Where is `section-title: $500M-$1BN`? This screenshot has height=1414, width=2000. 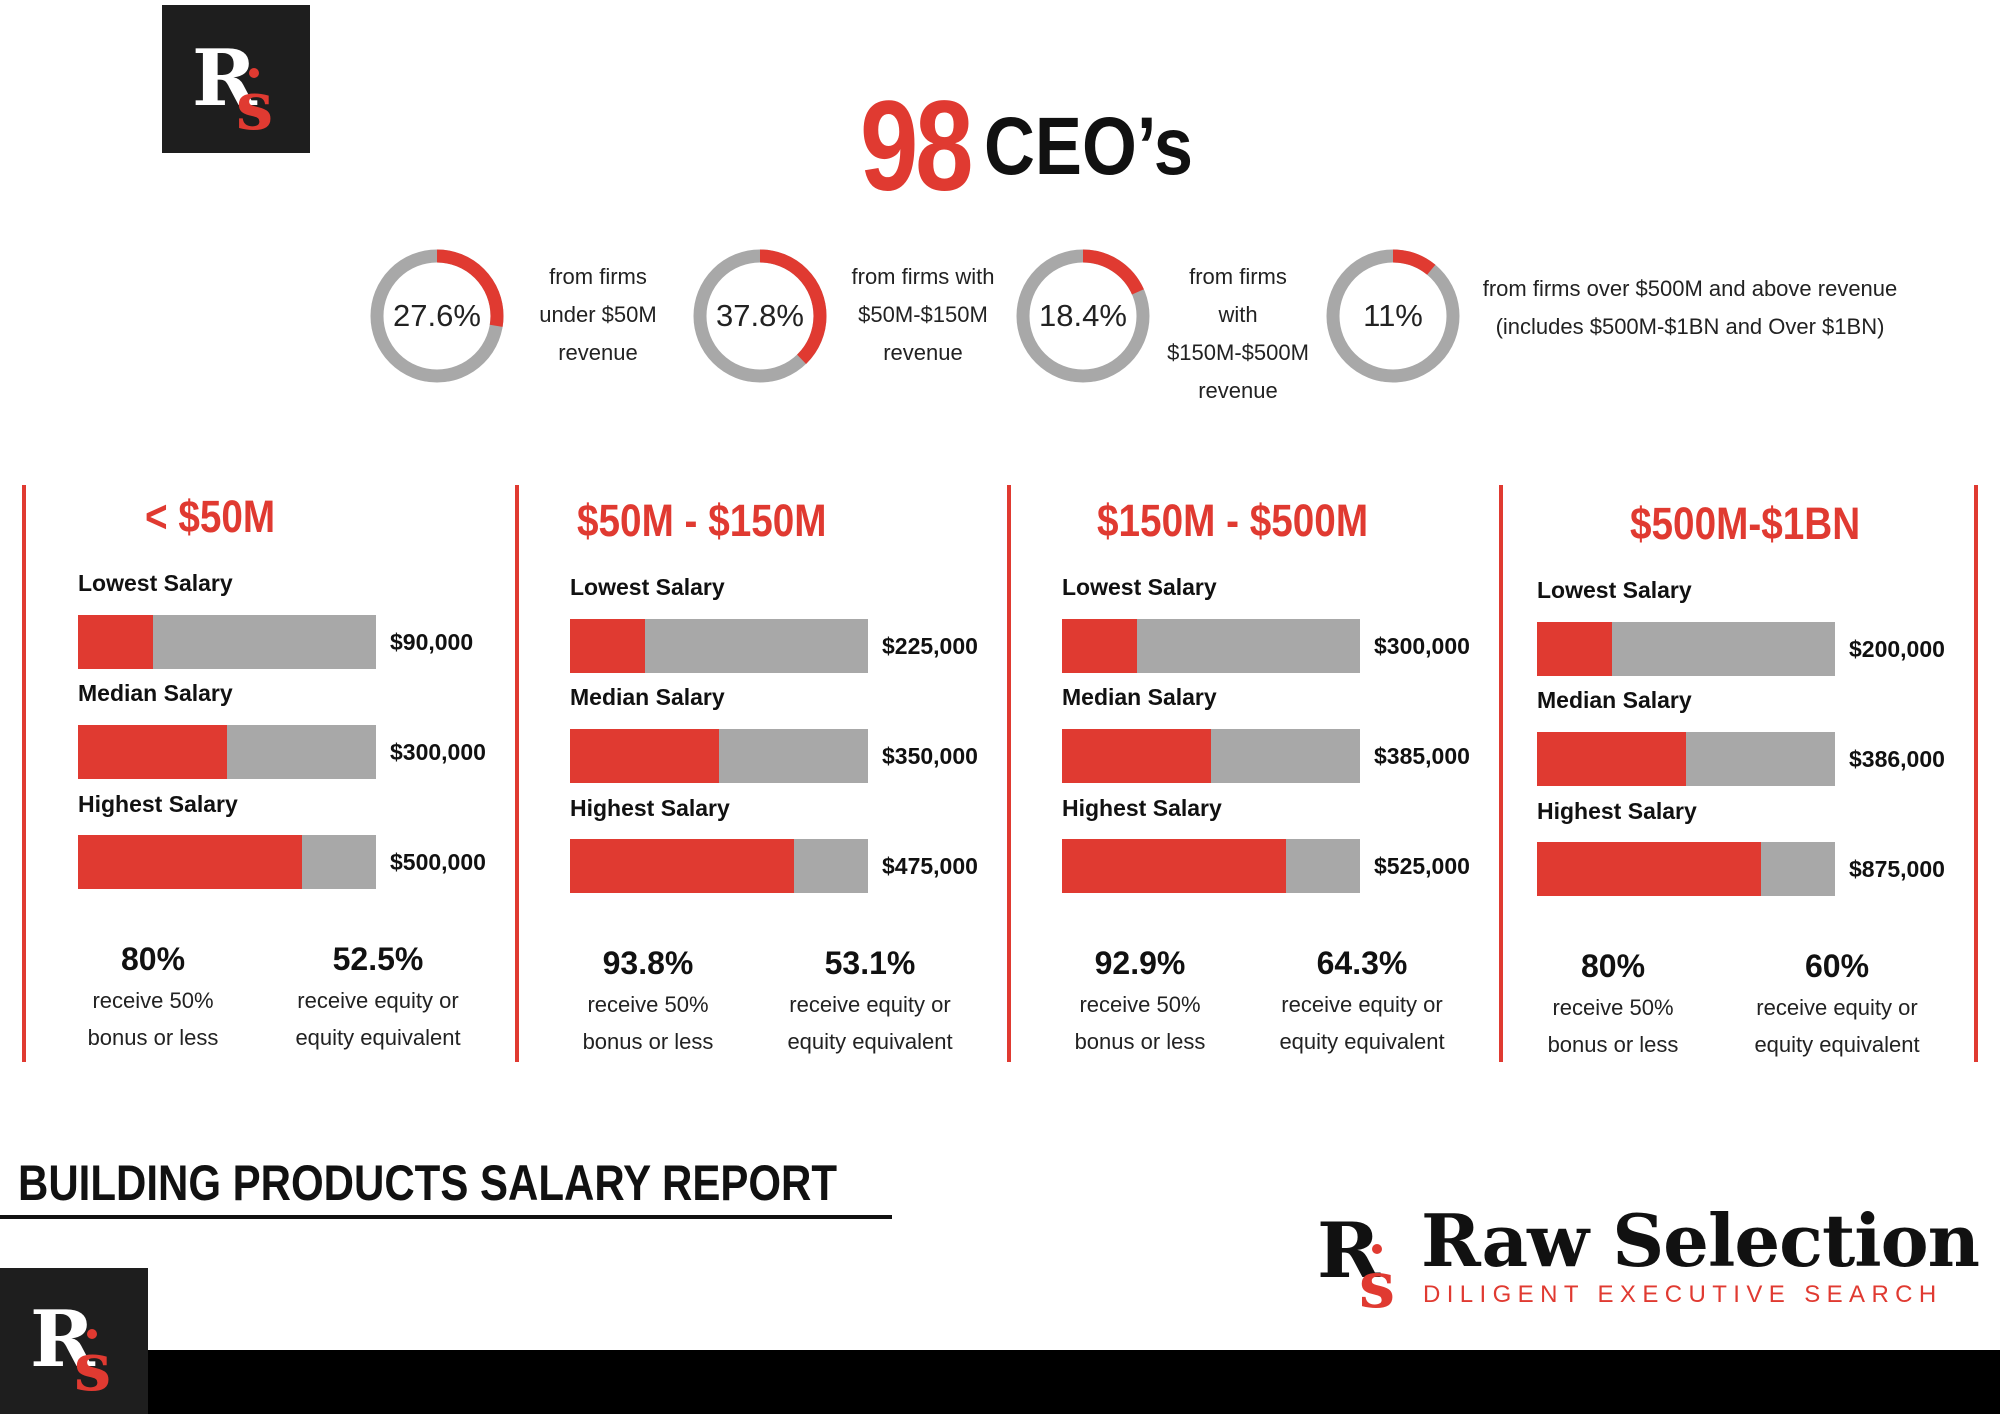
section-title: $500M-$1BN is located at coordinates (1745, 523).